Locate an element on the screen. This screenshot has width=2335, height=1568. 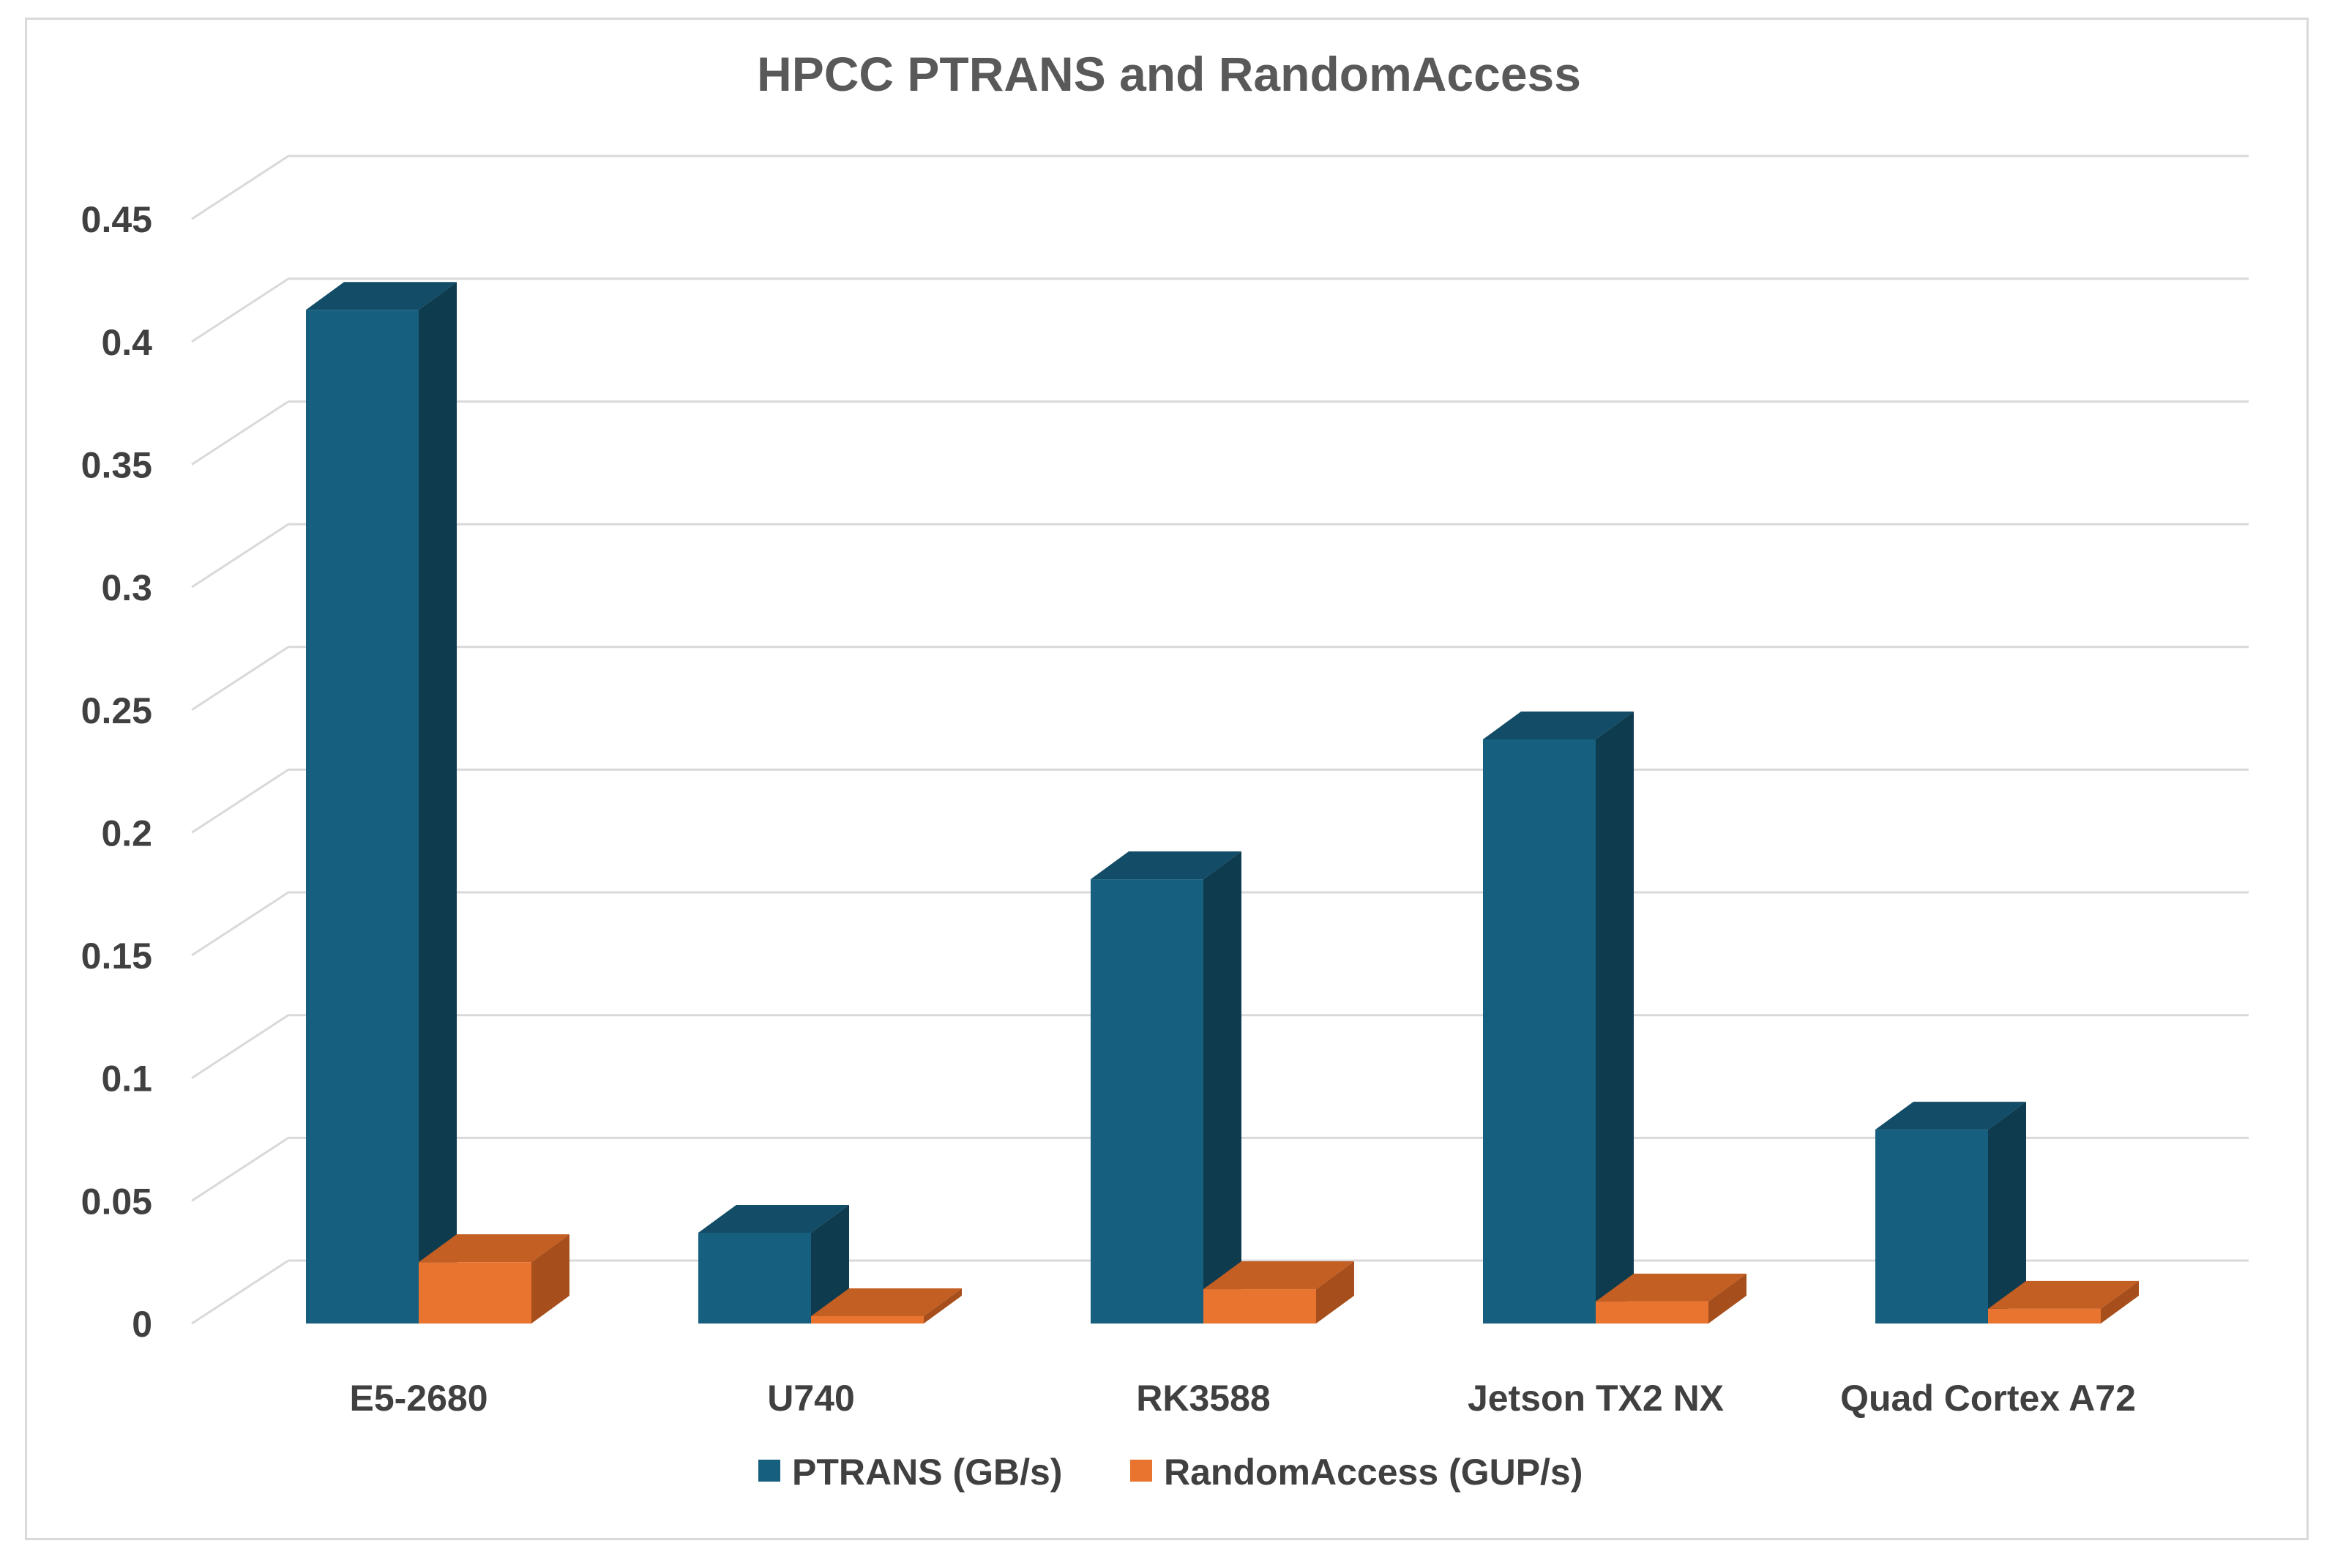
y-tick-label: 0.45 is located at coordinates (116, 219).